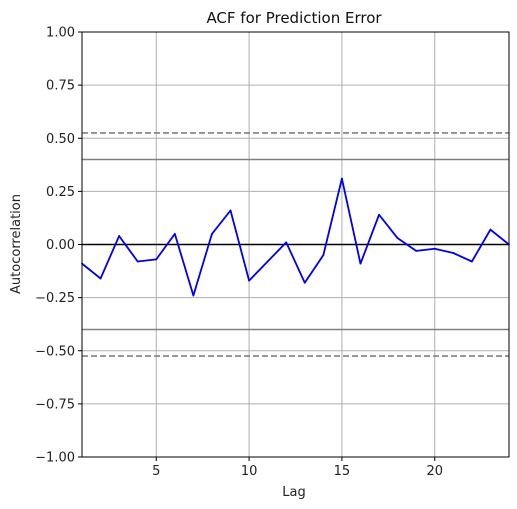 The height and width of the screenshot is (509, 517). I want to click on y-tick-label: 0.00, so click(60, 245).